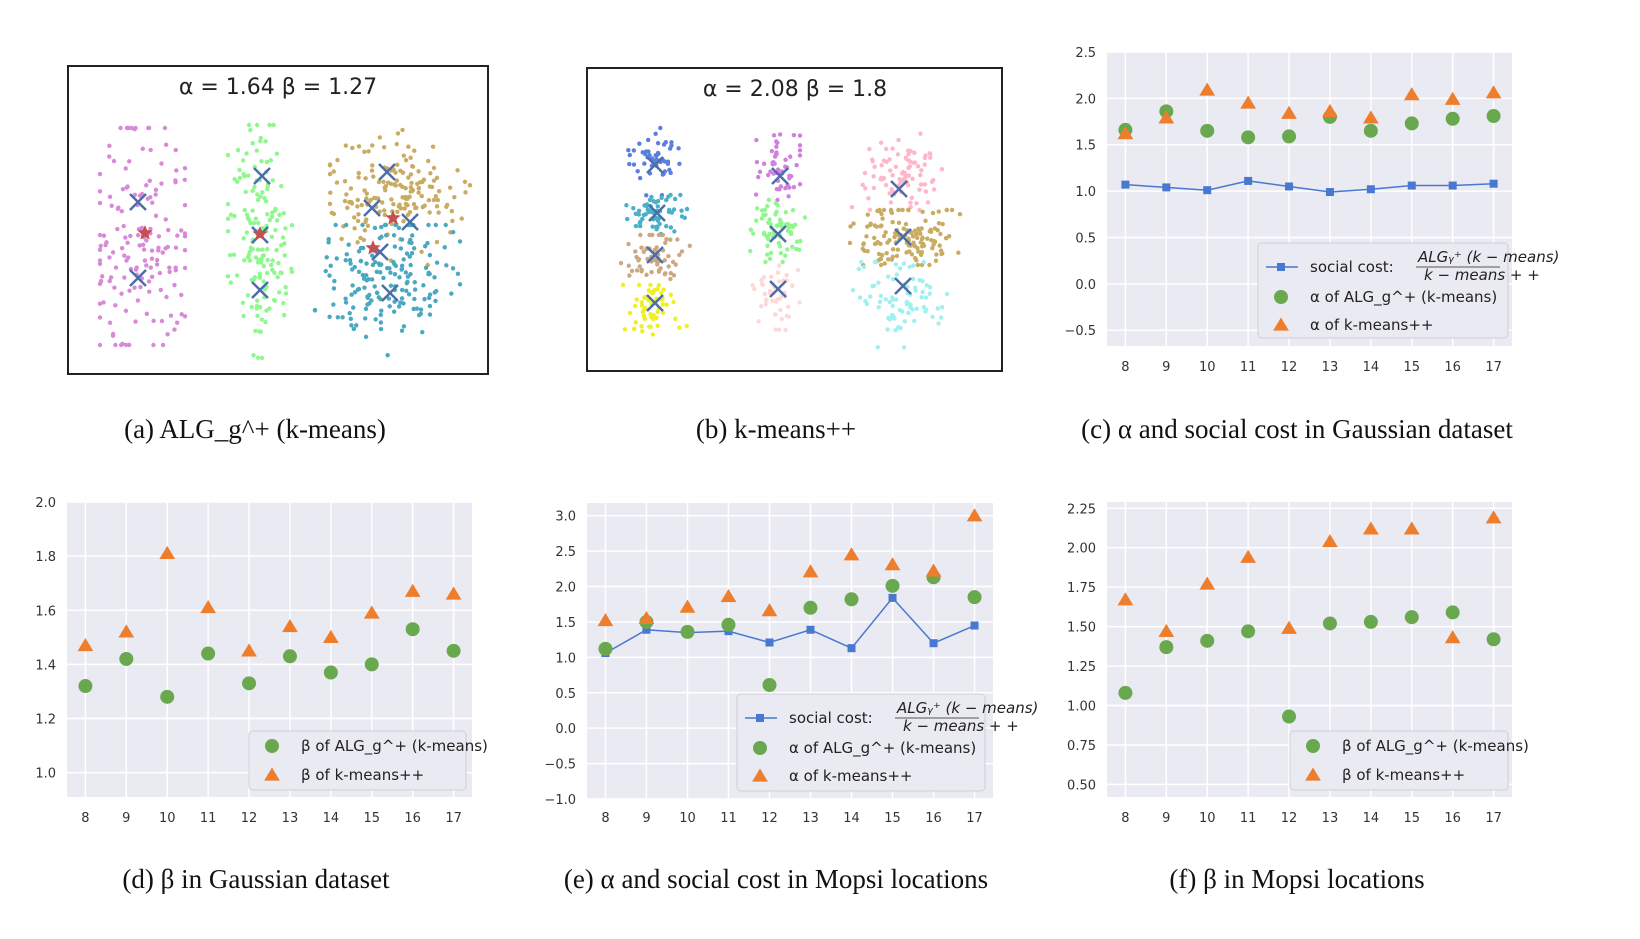 The height and width of the screenshot is (939, 1640). I want to click on y-tick-label: 0.0, so click(565, 729).